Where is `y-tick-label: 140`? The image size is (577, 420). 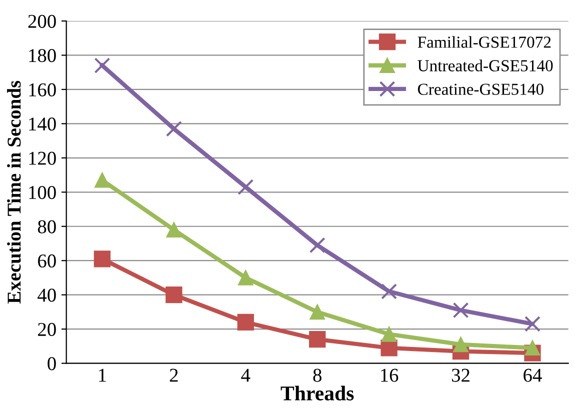 y-tick-label: 140 is located at coordinates (42, 124).